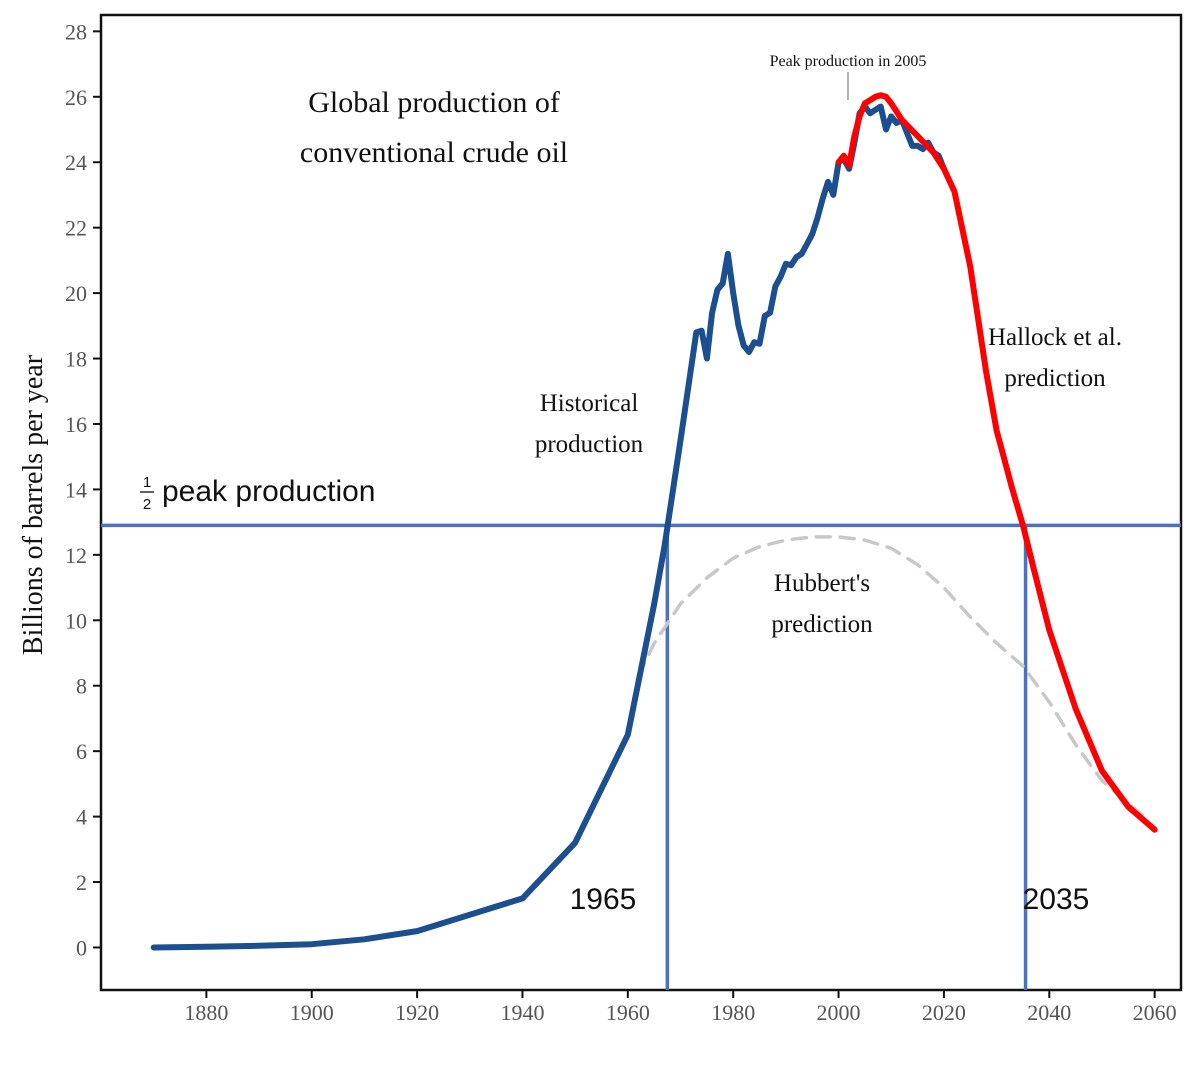 The image size is (1200, 1080). Describe the element at coordinates (81, 751) in the screenshot. I see `y-tick-label: 6` at that location.